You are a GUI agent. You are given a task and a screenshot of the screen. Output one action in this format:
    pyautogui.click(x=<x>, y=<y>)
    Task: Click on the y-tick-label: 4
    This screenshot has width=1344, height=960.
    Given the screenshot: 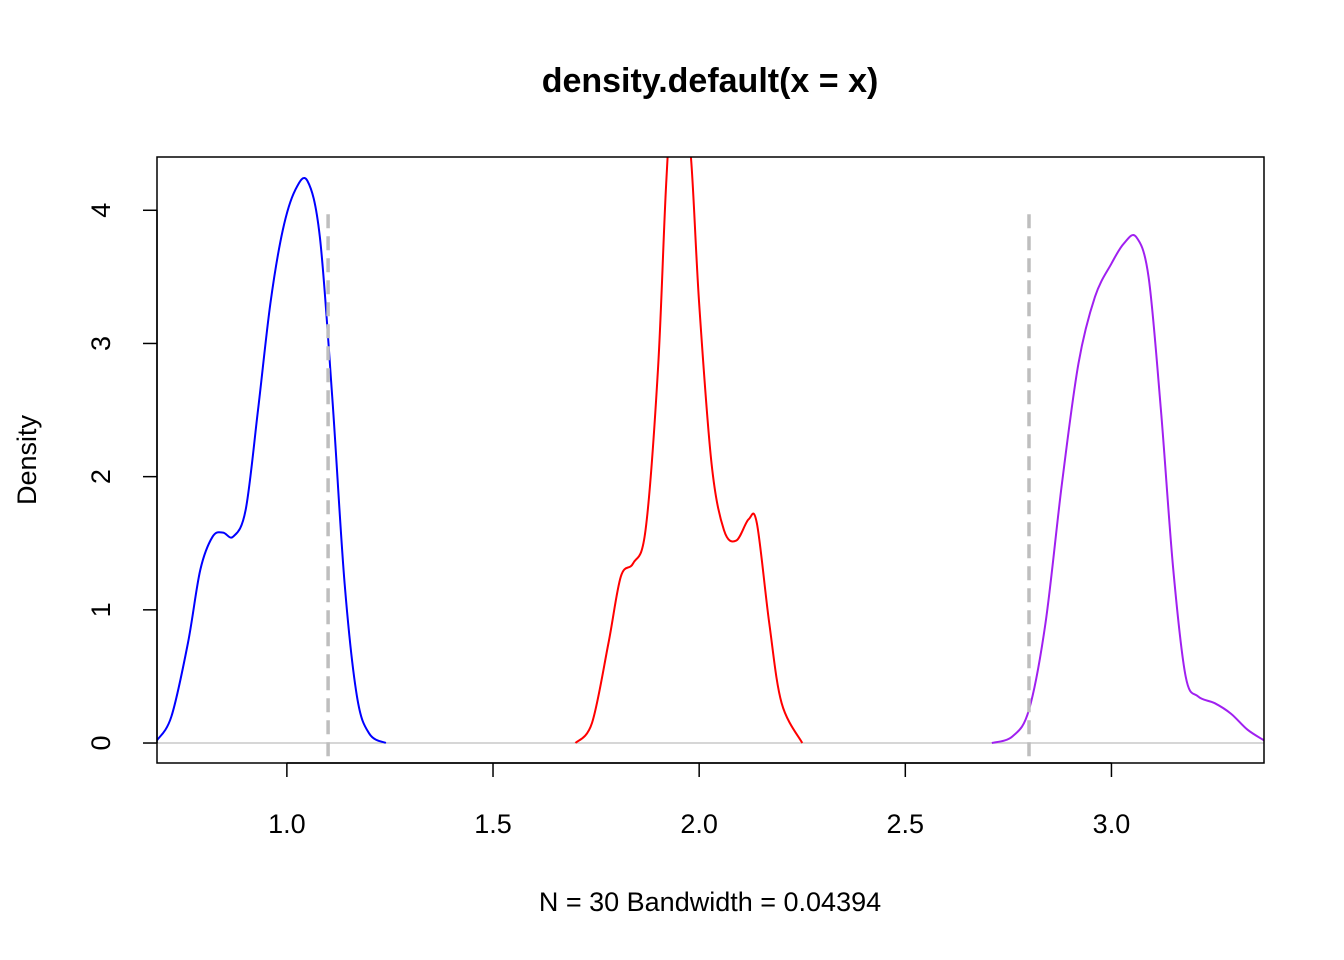 What is the action you would take?
    pyautogui.click(x=101, y=210)
    